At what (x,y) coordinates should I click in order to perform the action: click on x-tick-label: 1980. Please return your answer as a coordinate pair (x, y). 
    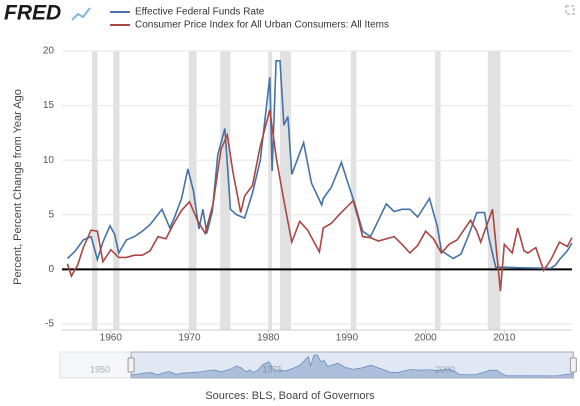
    Looking at the image, I should click on (268, 338).